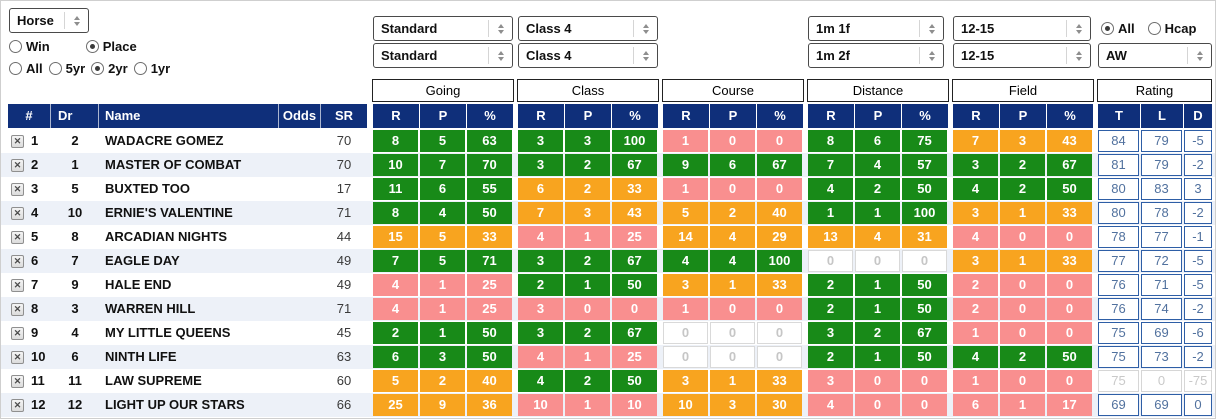 This screenshot has height=419, width=1216. What do you see at coordinates (1161, 141) in the screenshot?
I see `rating-last-cell: 79` at bounding box center [1161, 141].